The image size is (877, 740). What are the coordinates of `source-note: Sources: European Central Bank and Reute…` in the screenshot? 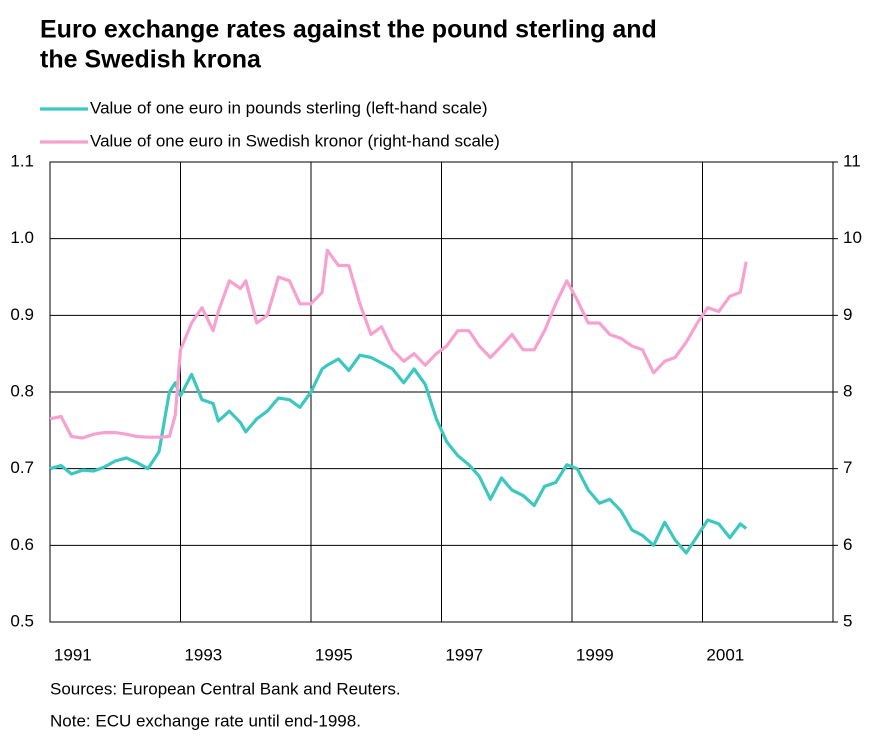 It's located at (225, 688).